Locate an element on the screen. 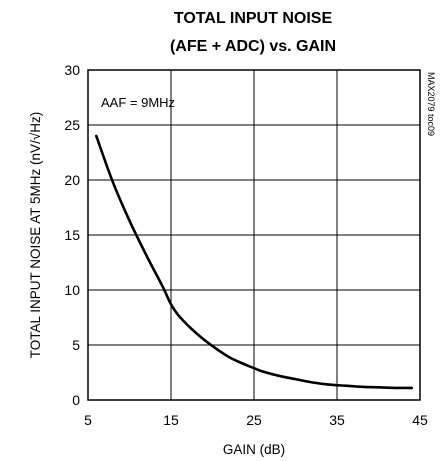 This screenshot has width=440, height=461. figure-id-label: MAX2079 toc09 is located at coordinates (431, 104).